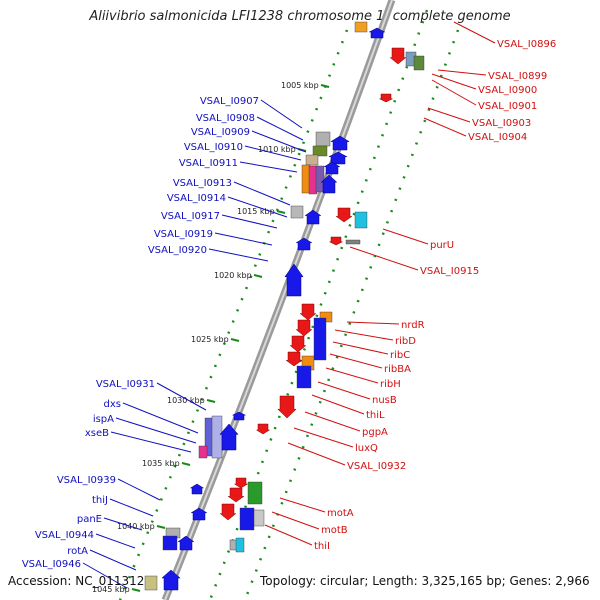  What do you see at coordinates (390, 384) in the screenshot?
I see `reverse-gene-label: ribH` at bounding box center [390, 384].